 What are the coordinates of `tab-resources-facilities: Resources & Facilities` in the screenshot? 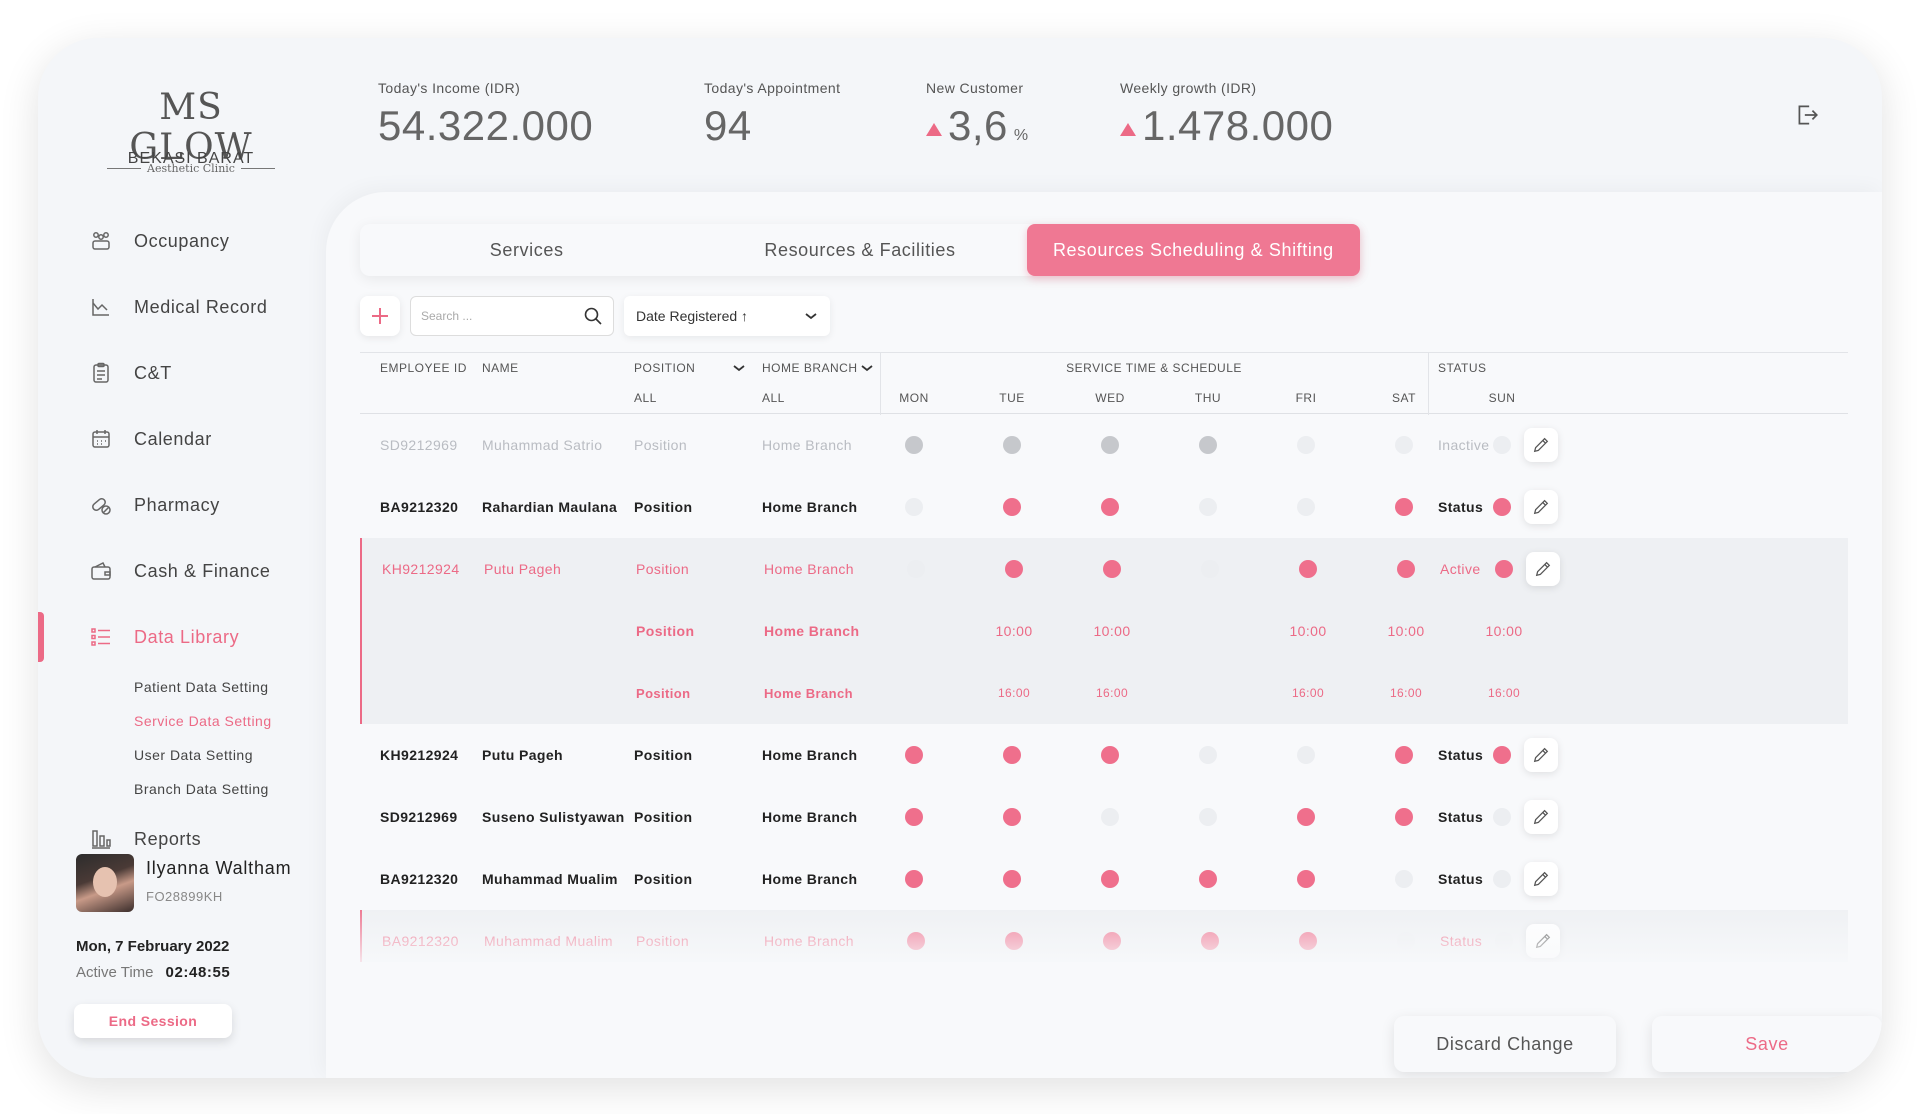 It's located at (860, 249).